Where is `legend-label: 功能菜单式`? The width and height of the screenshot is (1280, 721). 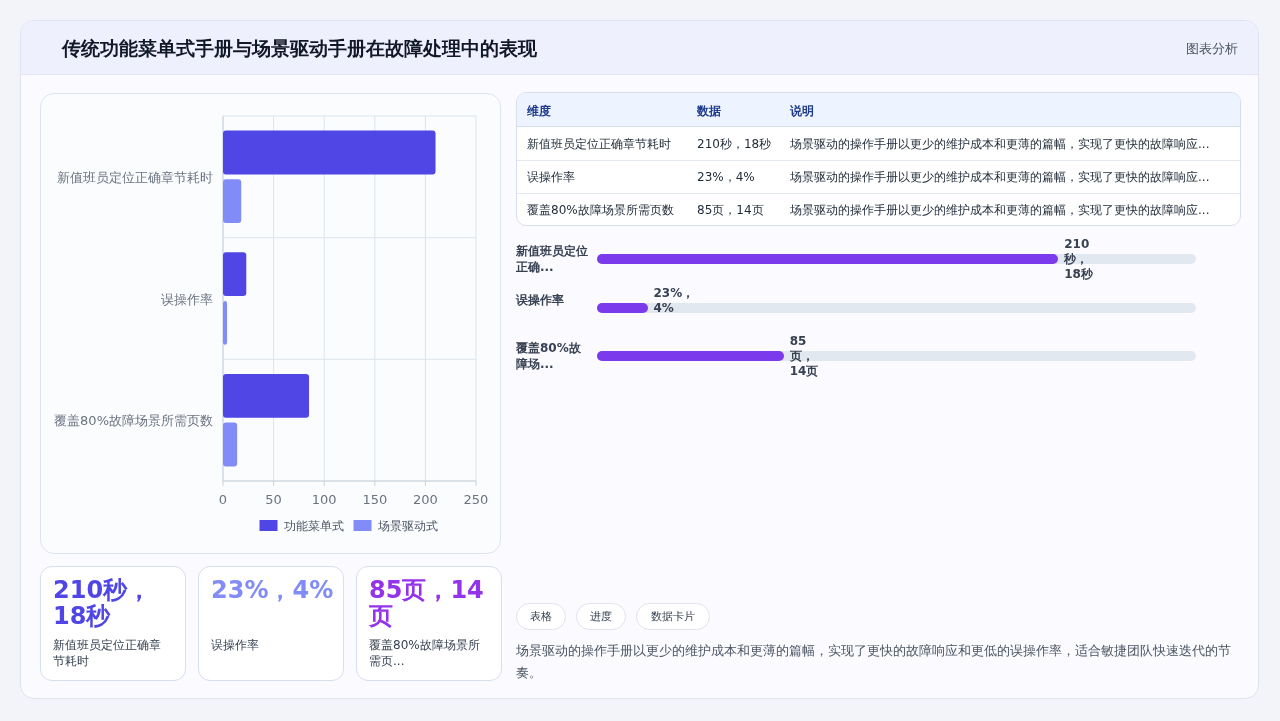 legend-label: 功能菜单式 is located at coordinates (313, 526).